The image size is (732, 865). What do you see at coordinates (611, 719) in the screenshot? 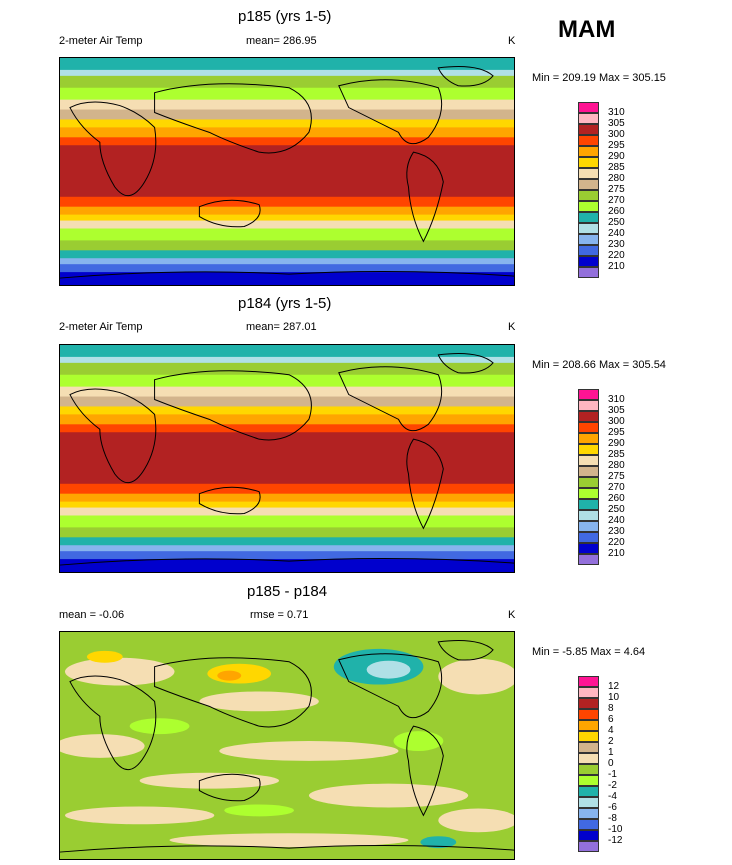
I see `legend3-label: 6` at bounding box center [611, 719].